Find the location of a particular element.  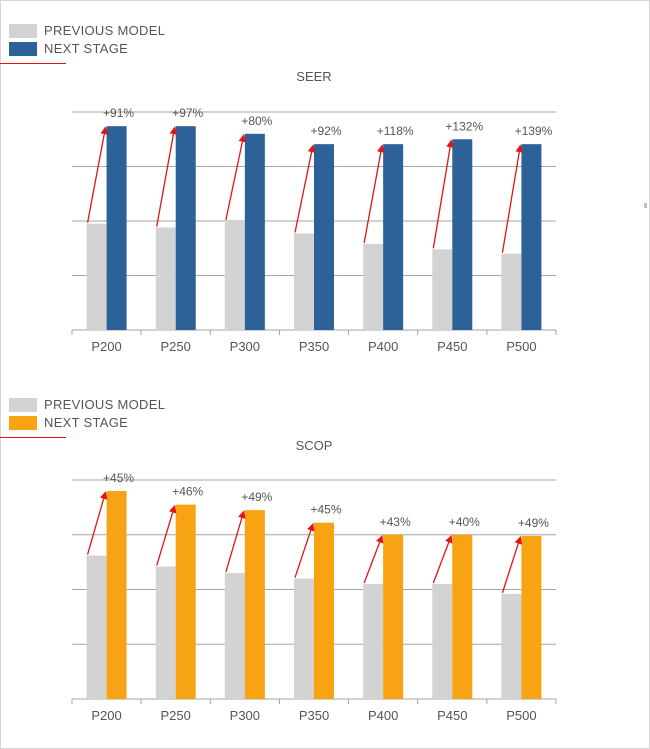

chart-title: SCOP is located at coordinates (314, 445).